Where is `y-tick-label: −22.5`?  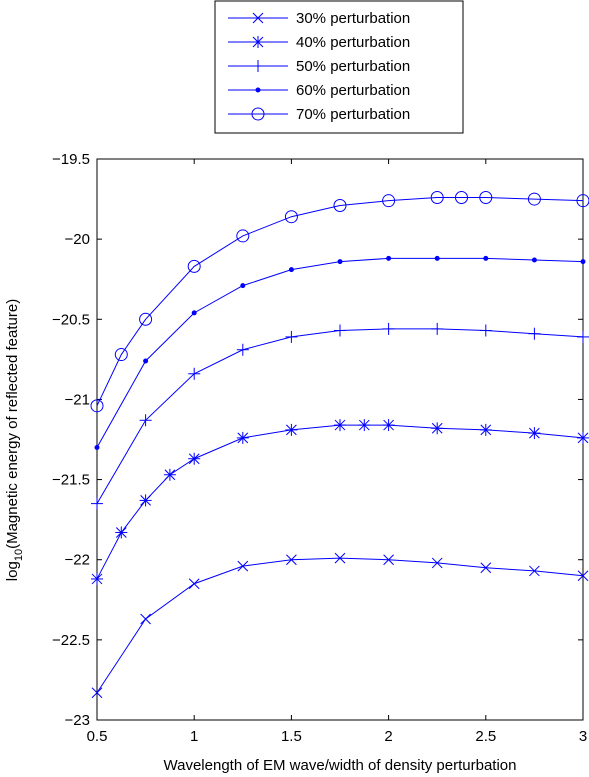 y-tick-label: −22.5 is located at coordinates (71, 640).